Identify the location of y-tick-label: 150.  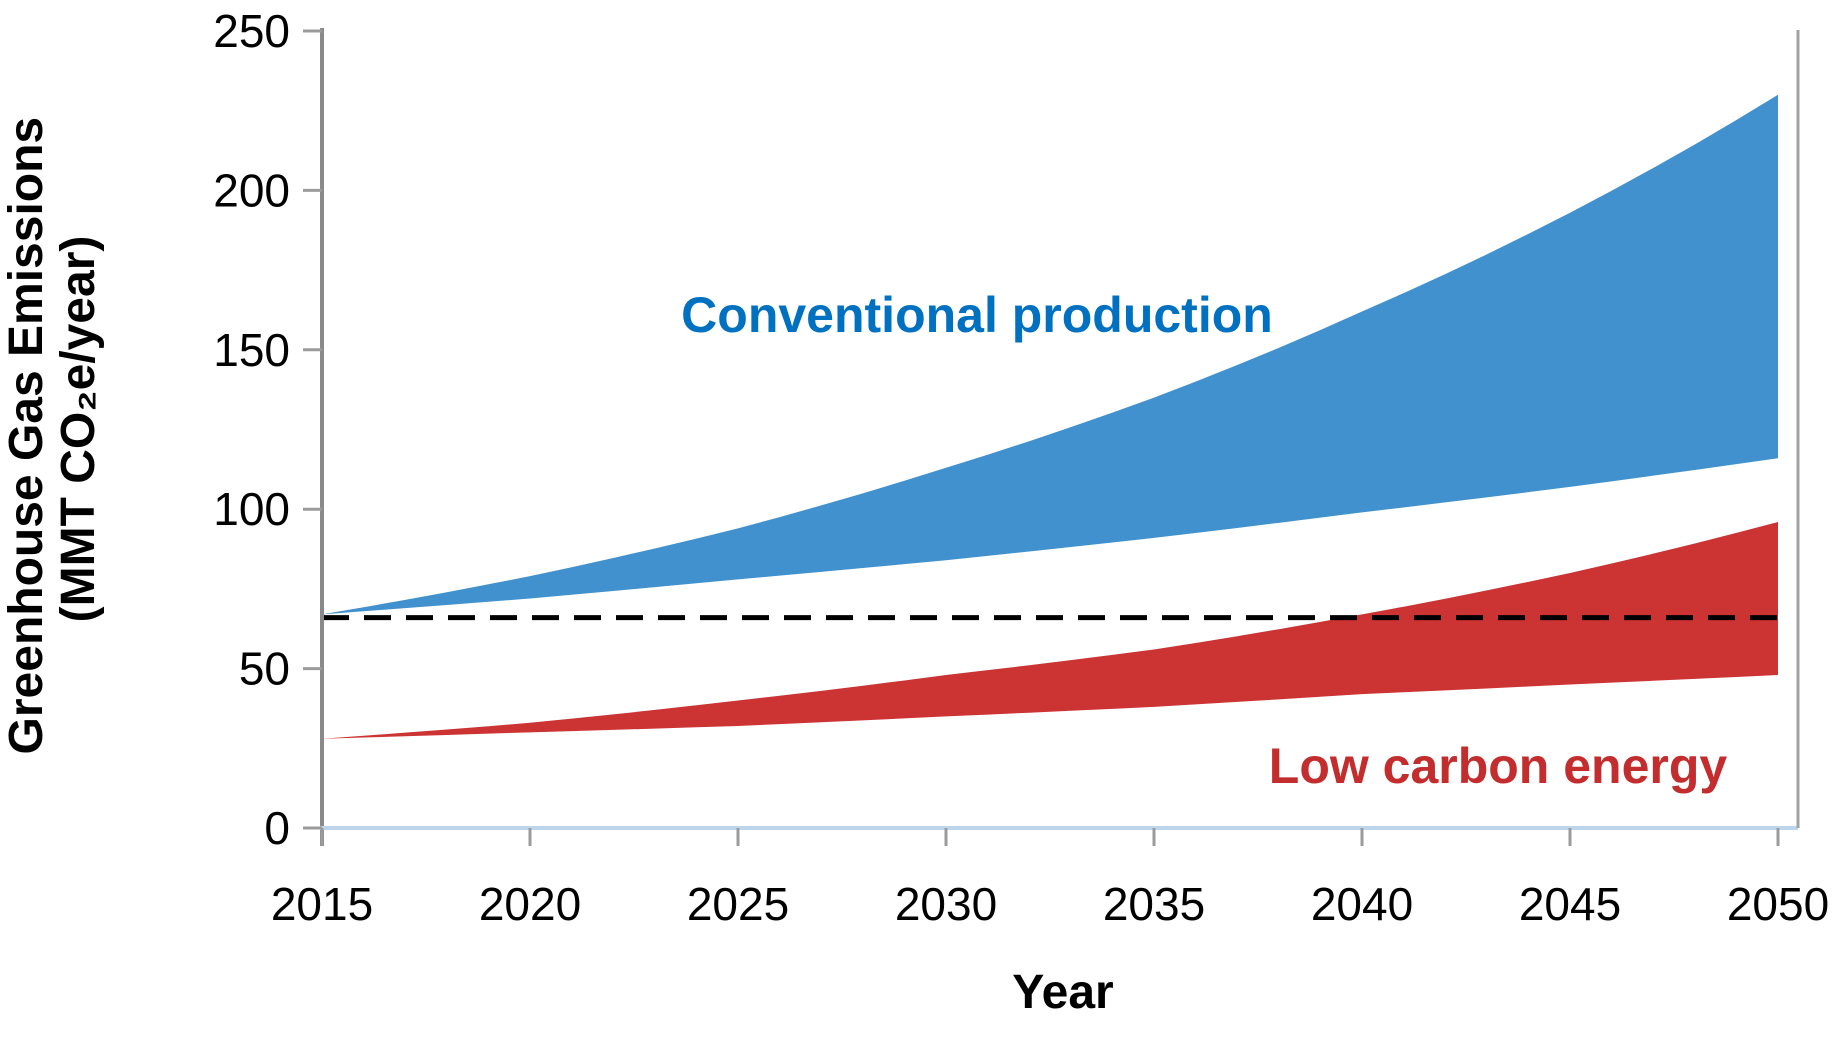
(251, 350).